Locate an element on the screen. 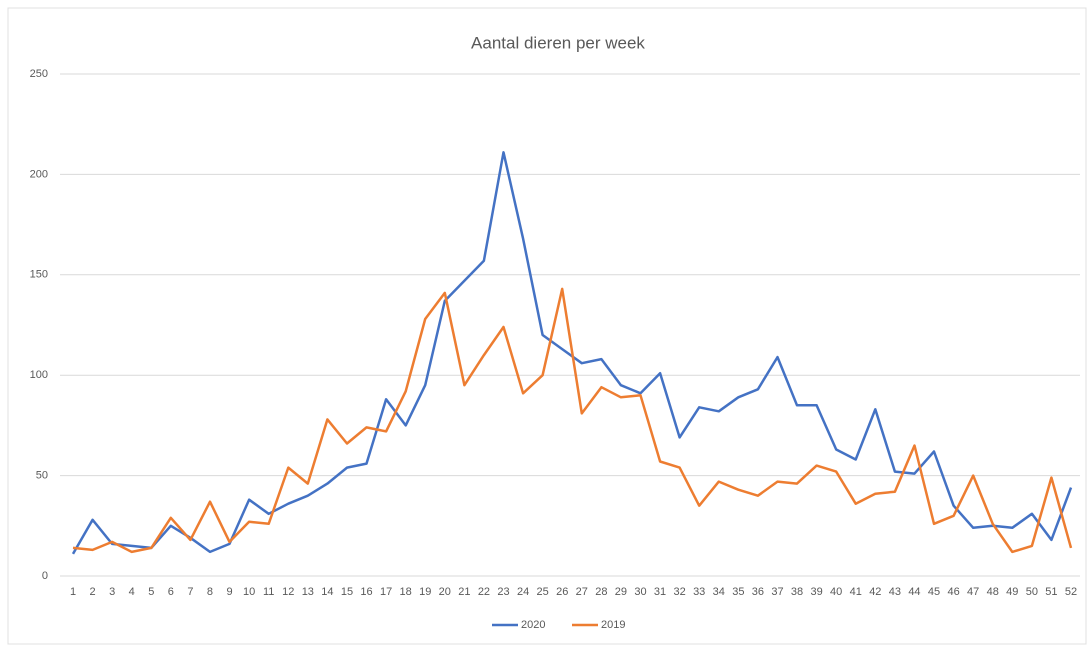  x-tick-label: 2 is located at coordinates (93, 592).